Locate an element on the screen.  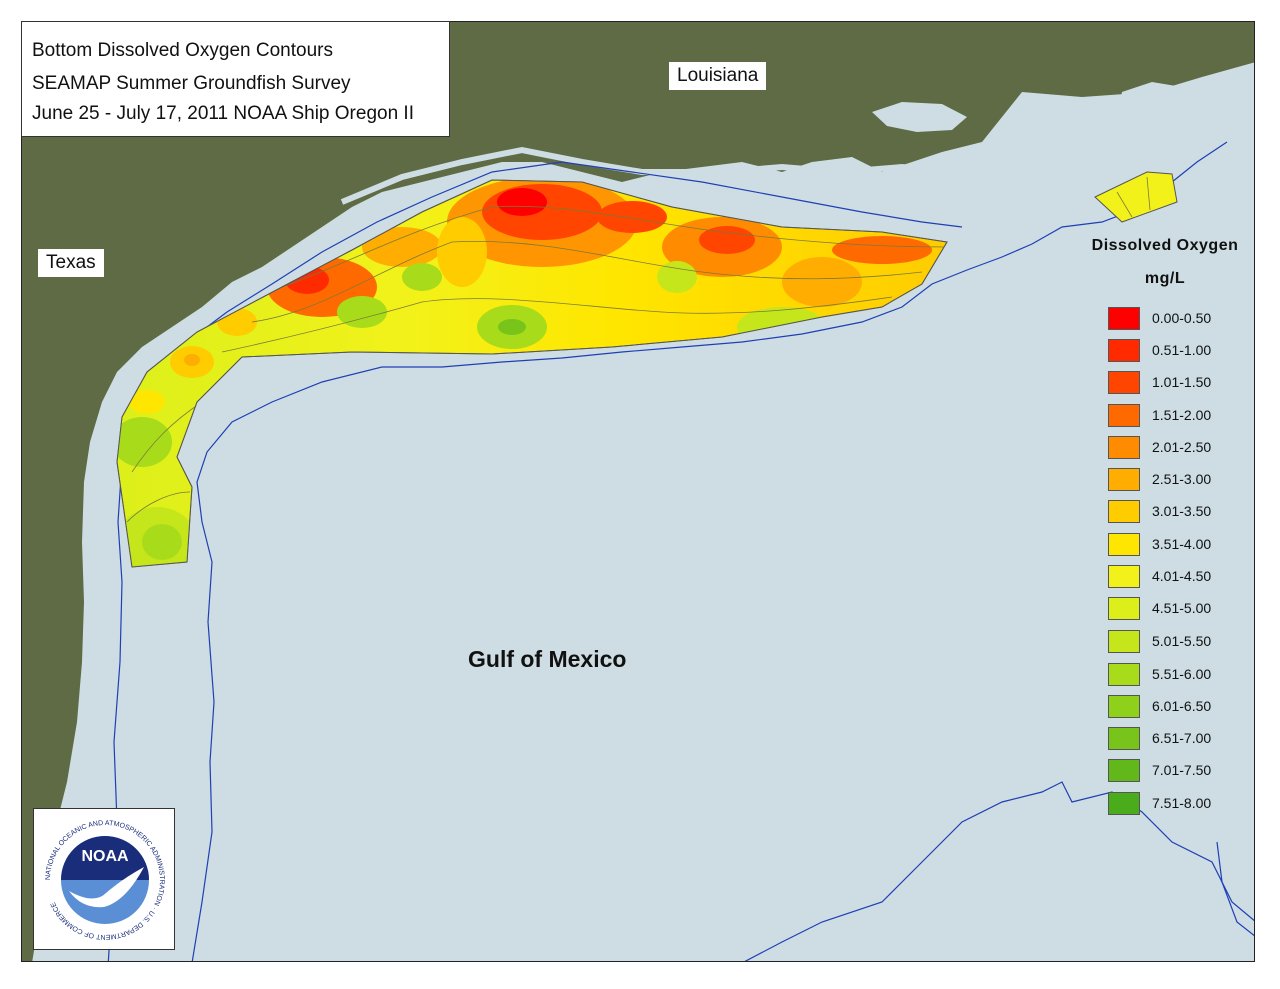
legend-item: 1.51-2.00 is located at coordinates (1159, 415).